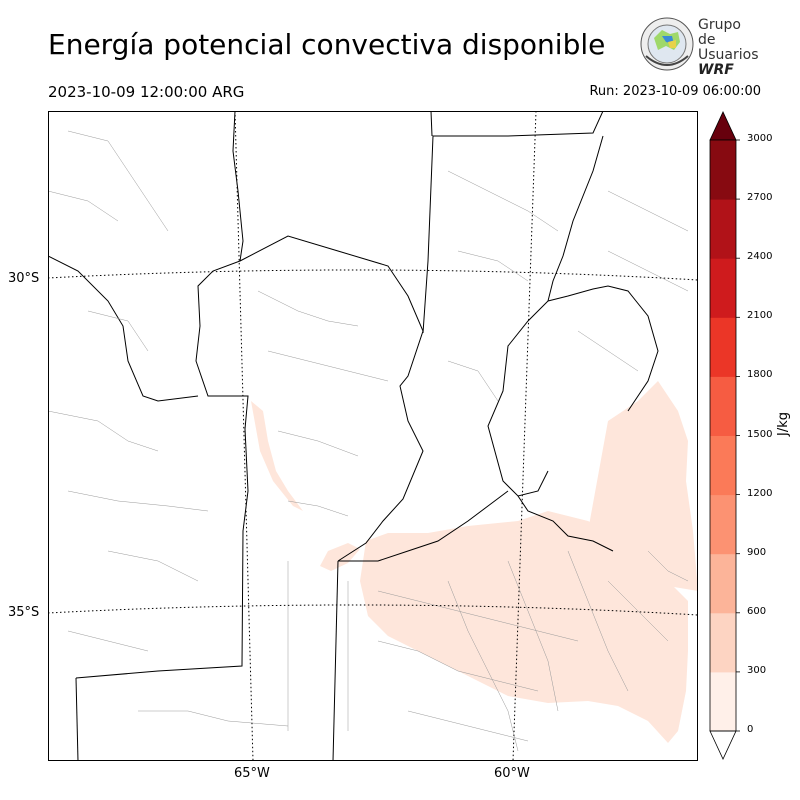  I want to click on colorbar: 0 300 600 900 1200 1500 1800 2100 2400 2700 3000, so click(751, 436).